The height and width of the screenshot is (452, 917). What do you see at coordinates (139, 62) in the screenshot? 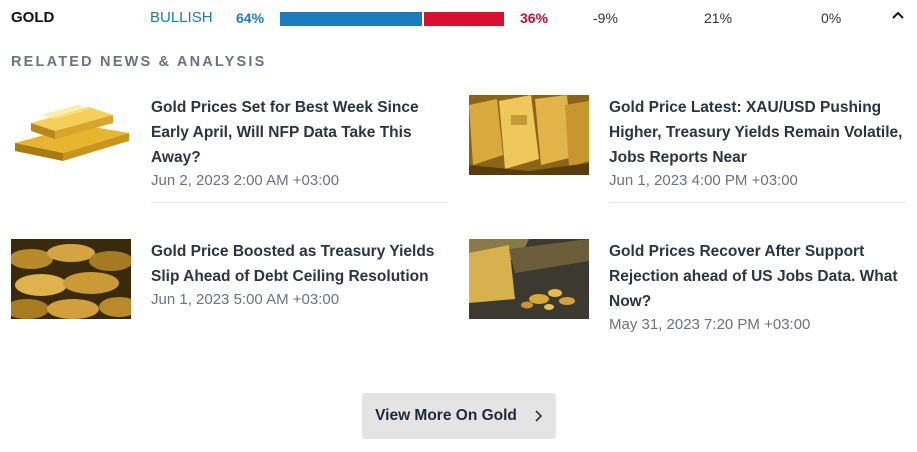
I see `related-news-heading: RELATED NEWS & ANALYSIS` at bounding box center [139, 62].